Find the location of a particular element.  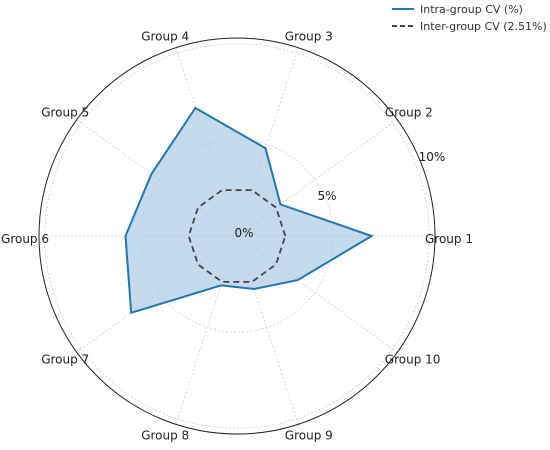

category-label-5: Group 5 is located at coordinates (65, 113).